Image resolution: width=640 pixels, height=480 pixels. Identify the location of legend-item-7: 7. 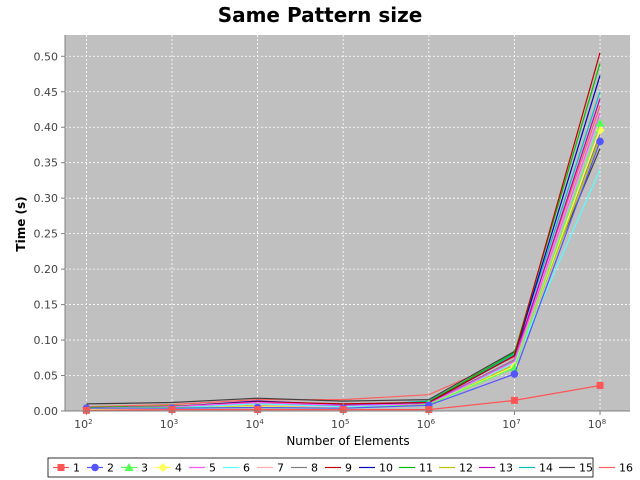
(270, 468).